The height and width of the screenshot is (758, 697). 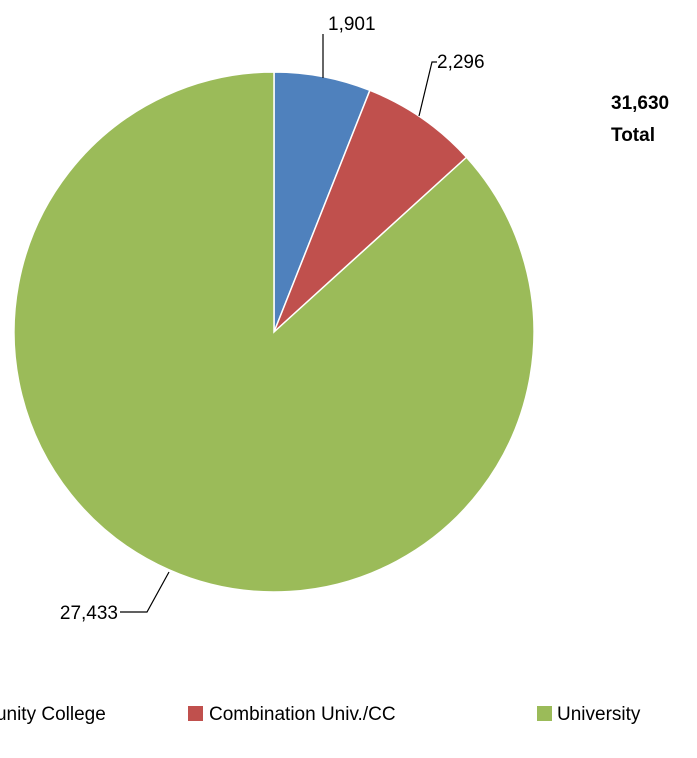 I want to click on legend-label-community-college: Community College, so click(x=53, y=714).